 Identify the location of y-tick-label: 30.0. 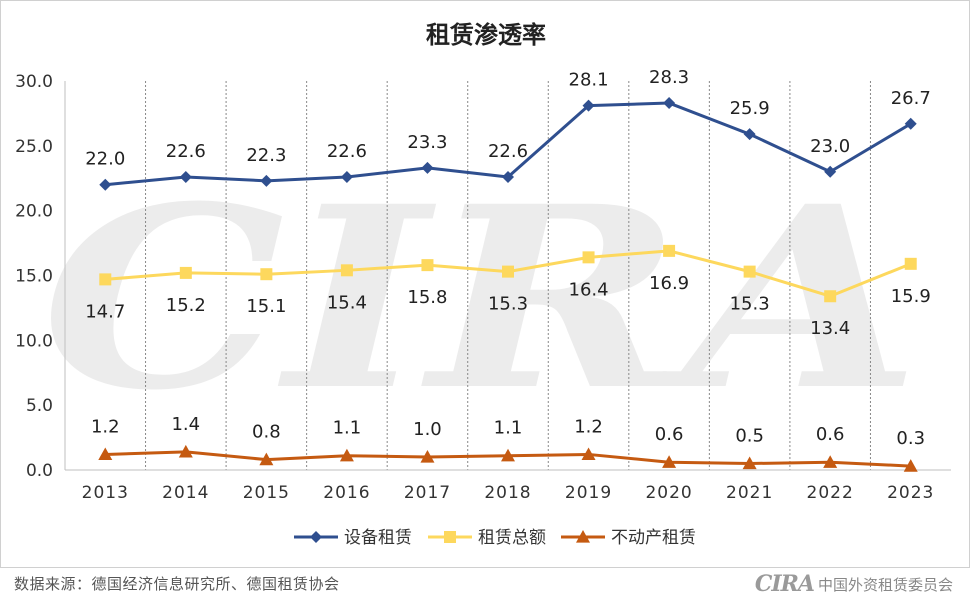
(34, 82).